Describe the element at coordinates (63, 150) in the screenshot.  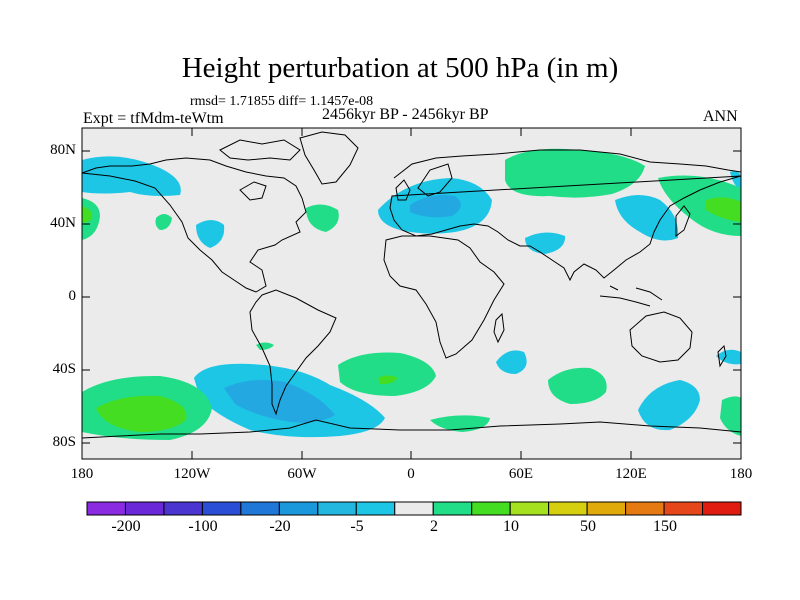
I see `lat-label-80n: 80N` at that location.